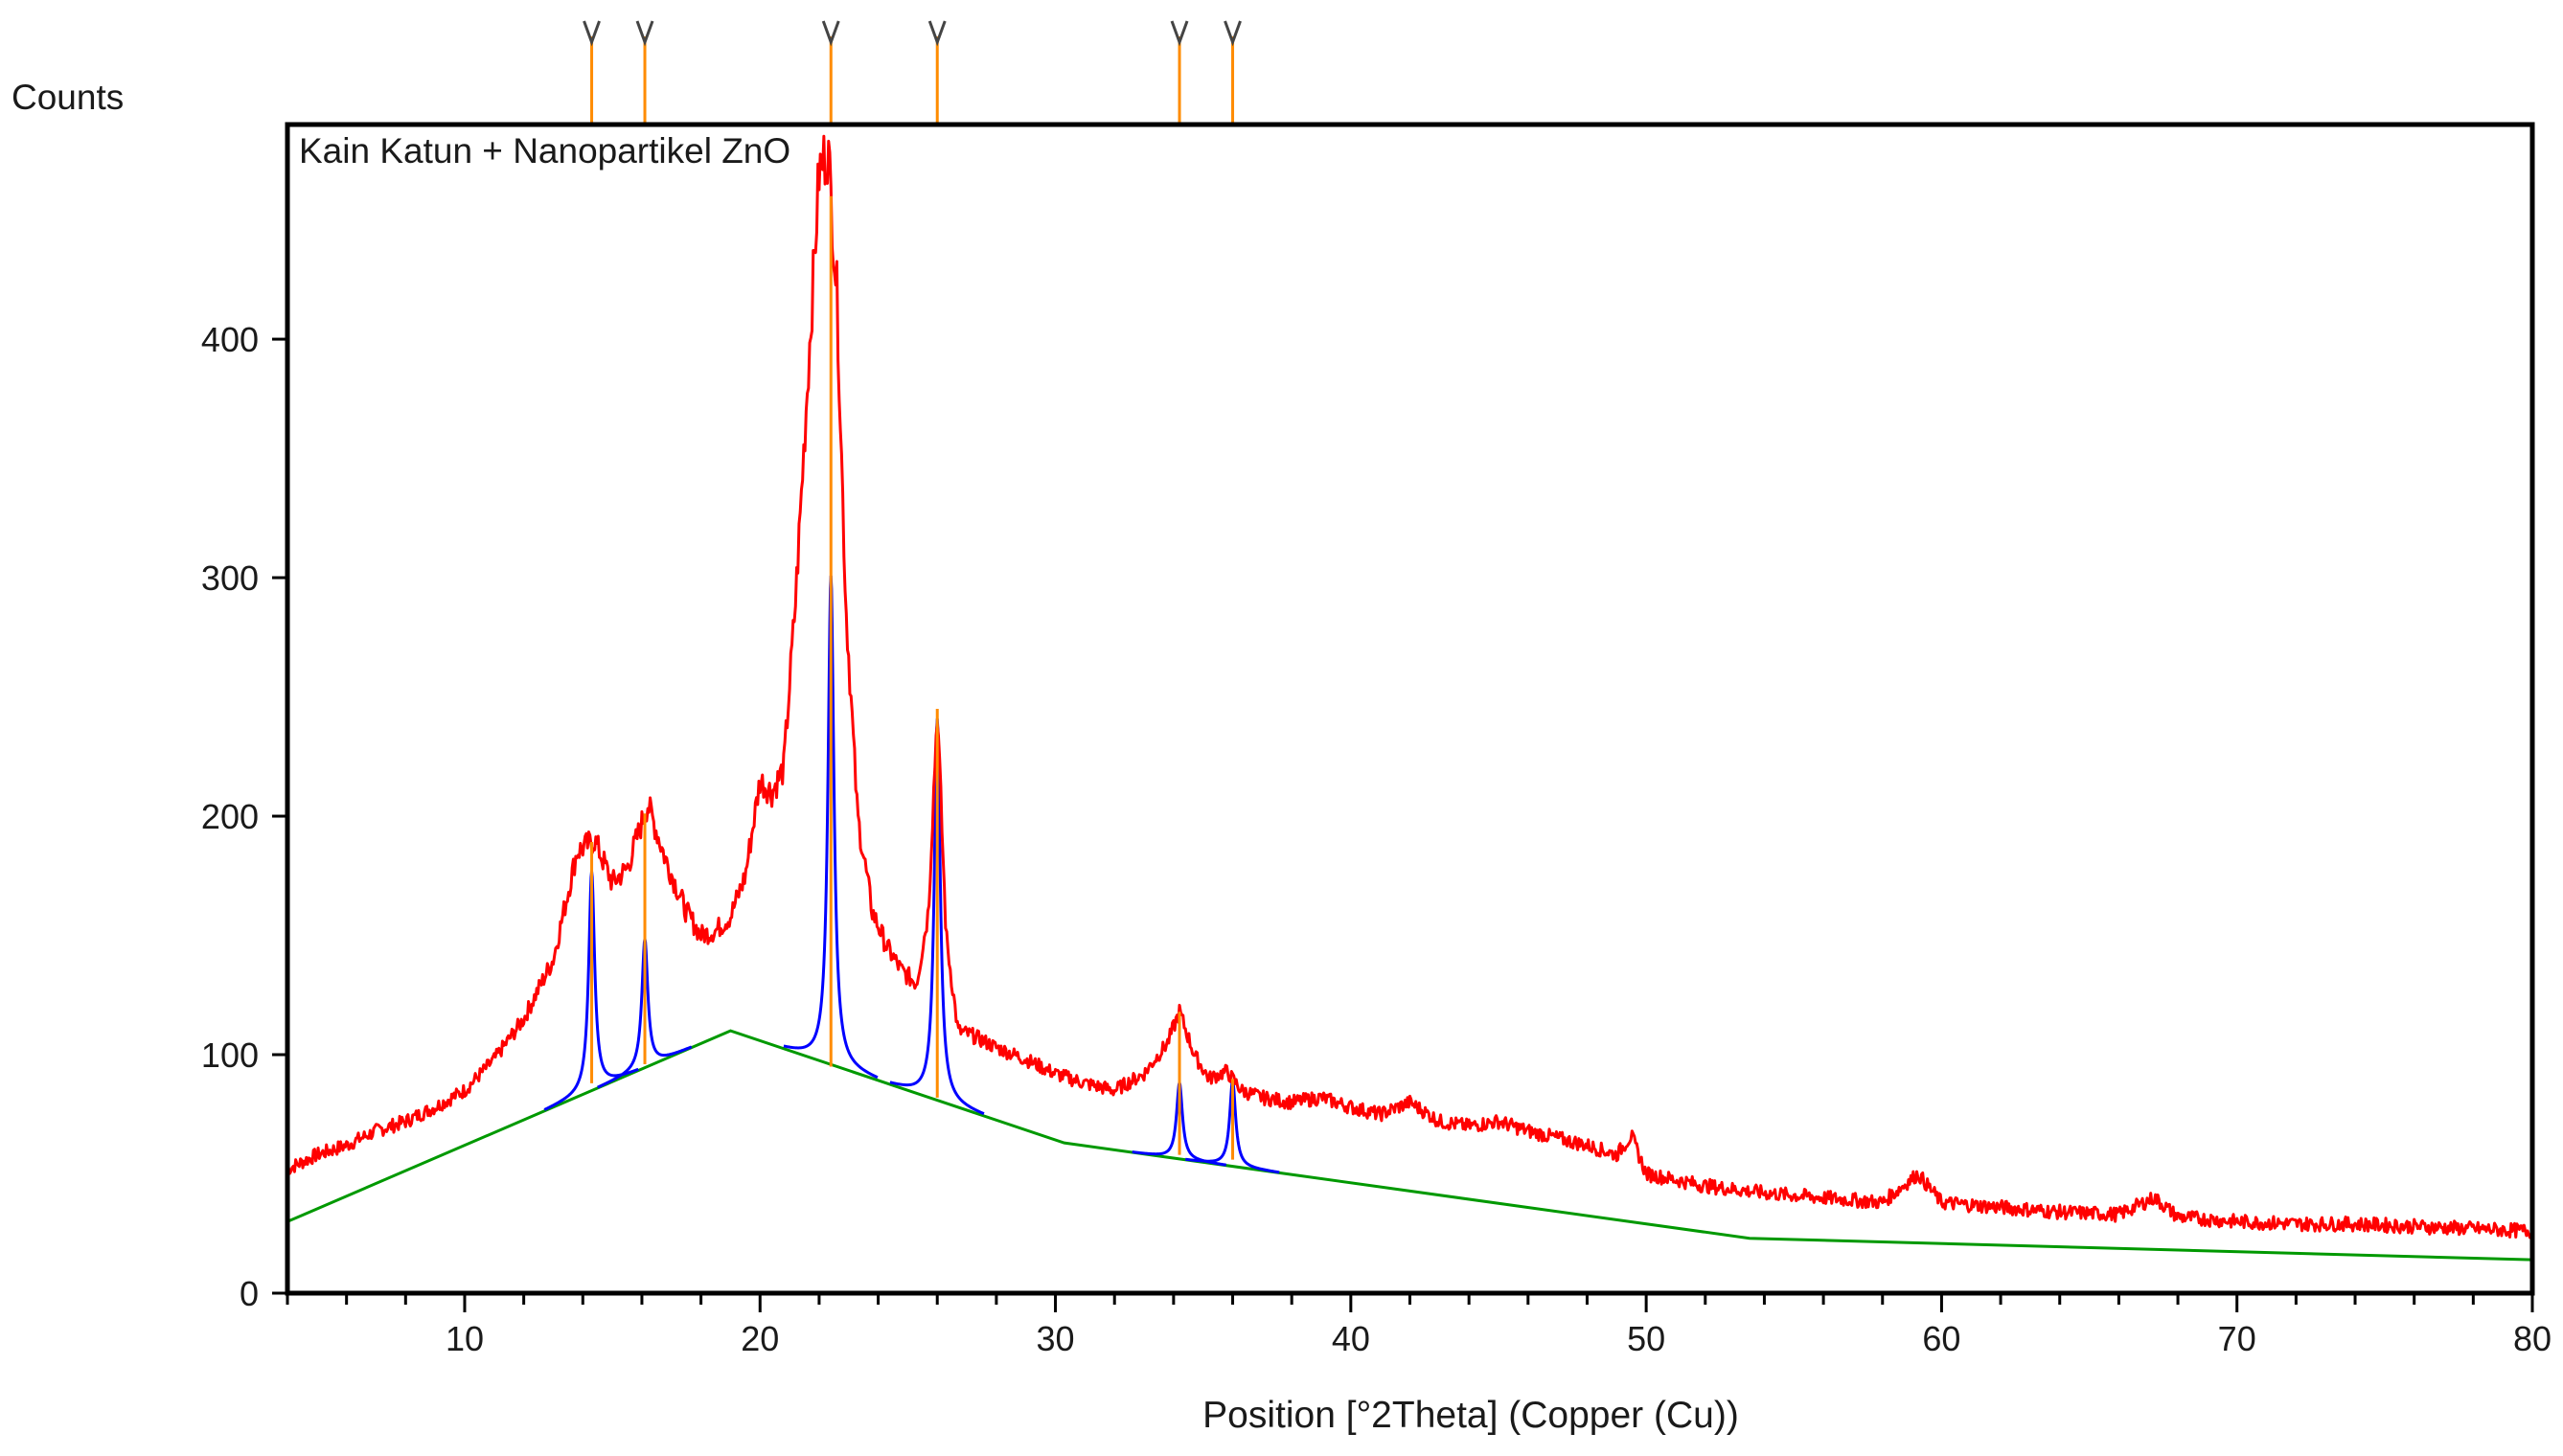  What do you see at coordinates (230, 578) in the screenshot?
I see `y-tick-label: 300` at bounding box center [230, 578].